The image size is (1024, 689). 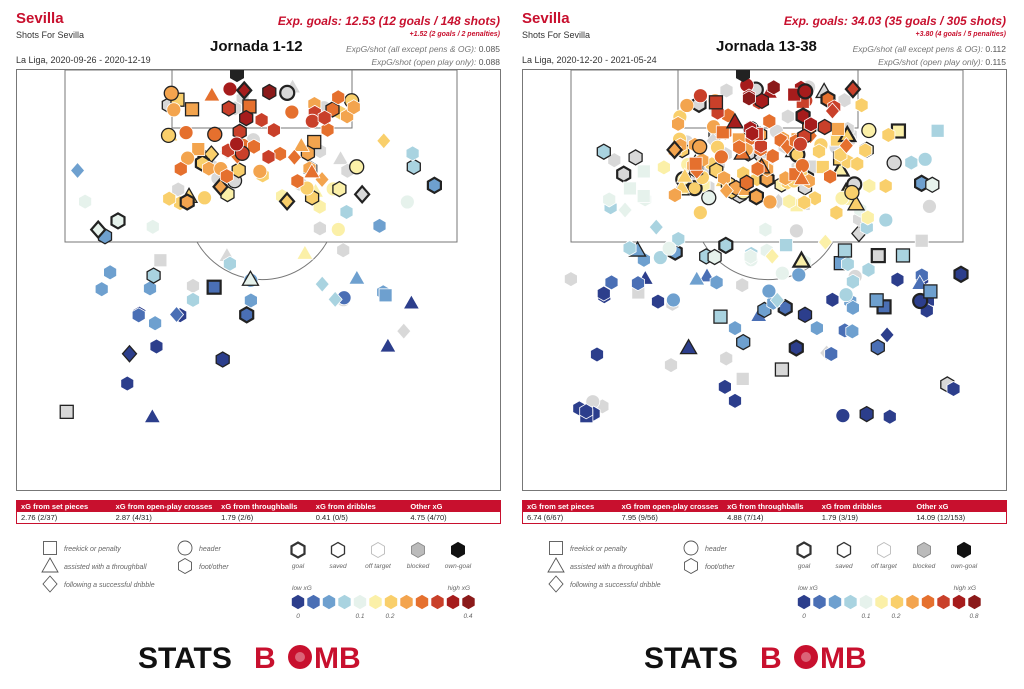 I want to click on color-scale-tick: 0, so click(x=804, y=616).